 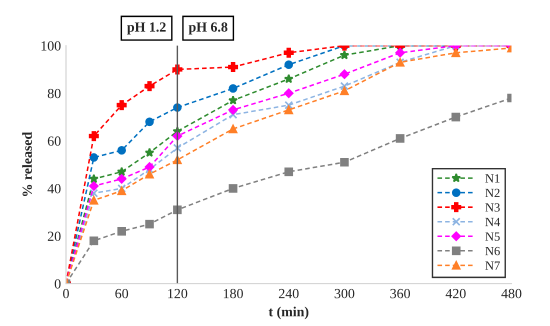 I want to click on legend-label: N6, so click(x=492, y=251).